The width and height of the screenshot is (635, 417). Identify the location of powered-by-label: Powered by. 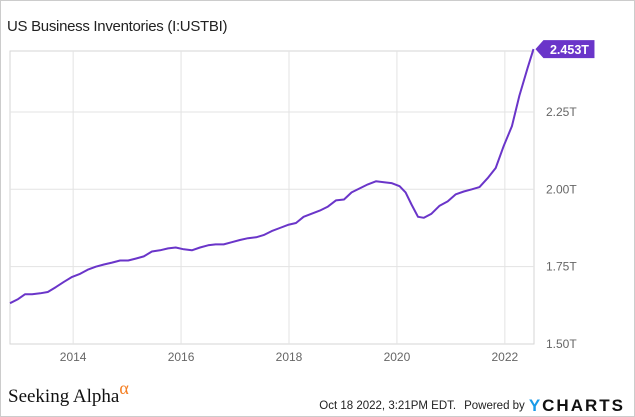
(494, 406).